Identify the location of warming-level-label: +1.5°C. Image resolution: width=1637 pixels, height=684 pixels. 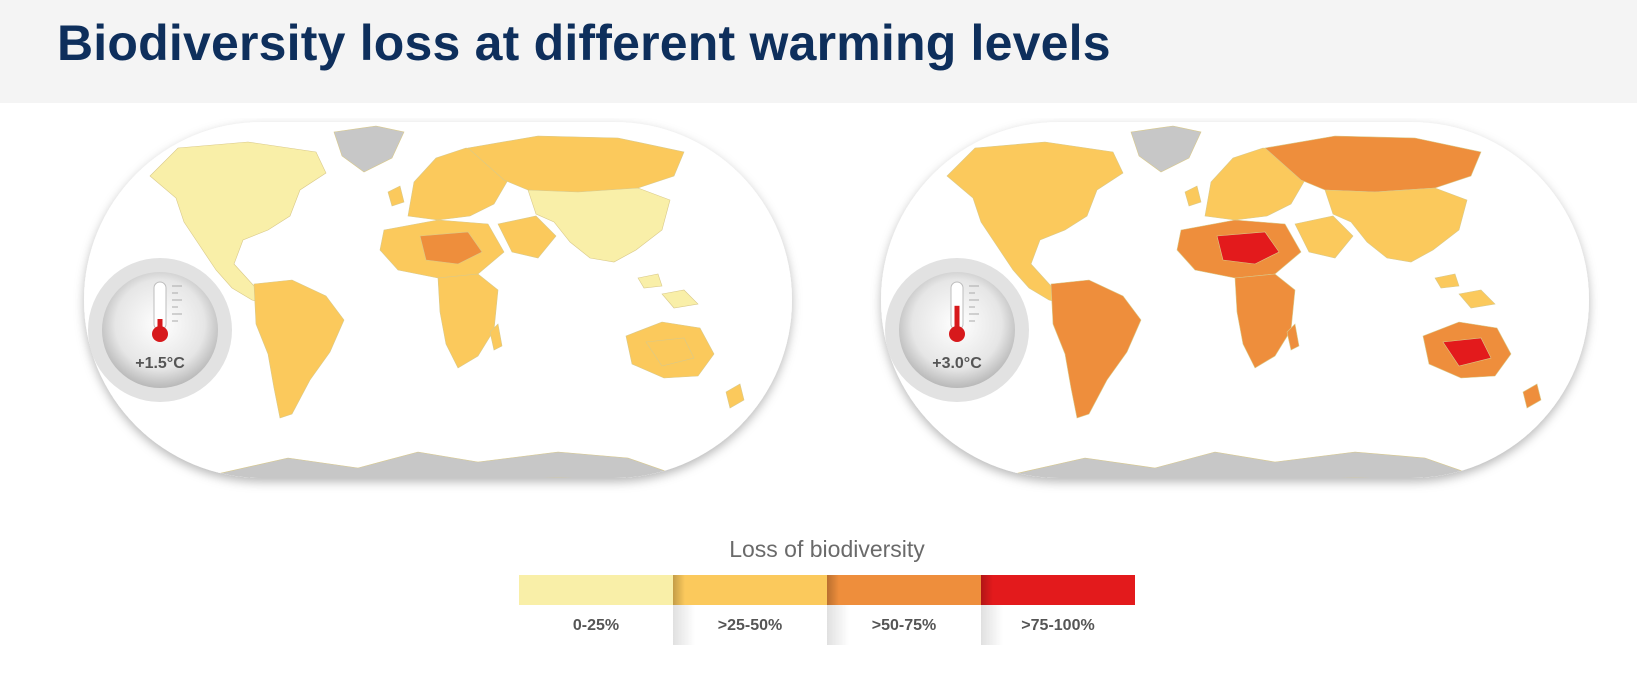
(160, 363).